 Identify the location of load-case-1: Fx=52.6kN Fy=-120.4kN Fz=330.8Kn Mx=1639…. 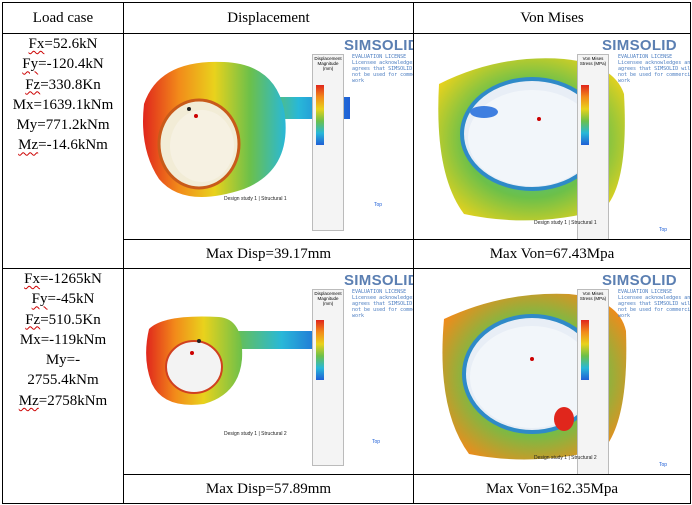
(63, 151).